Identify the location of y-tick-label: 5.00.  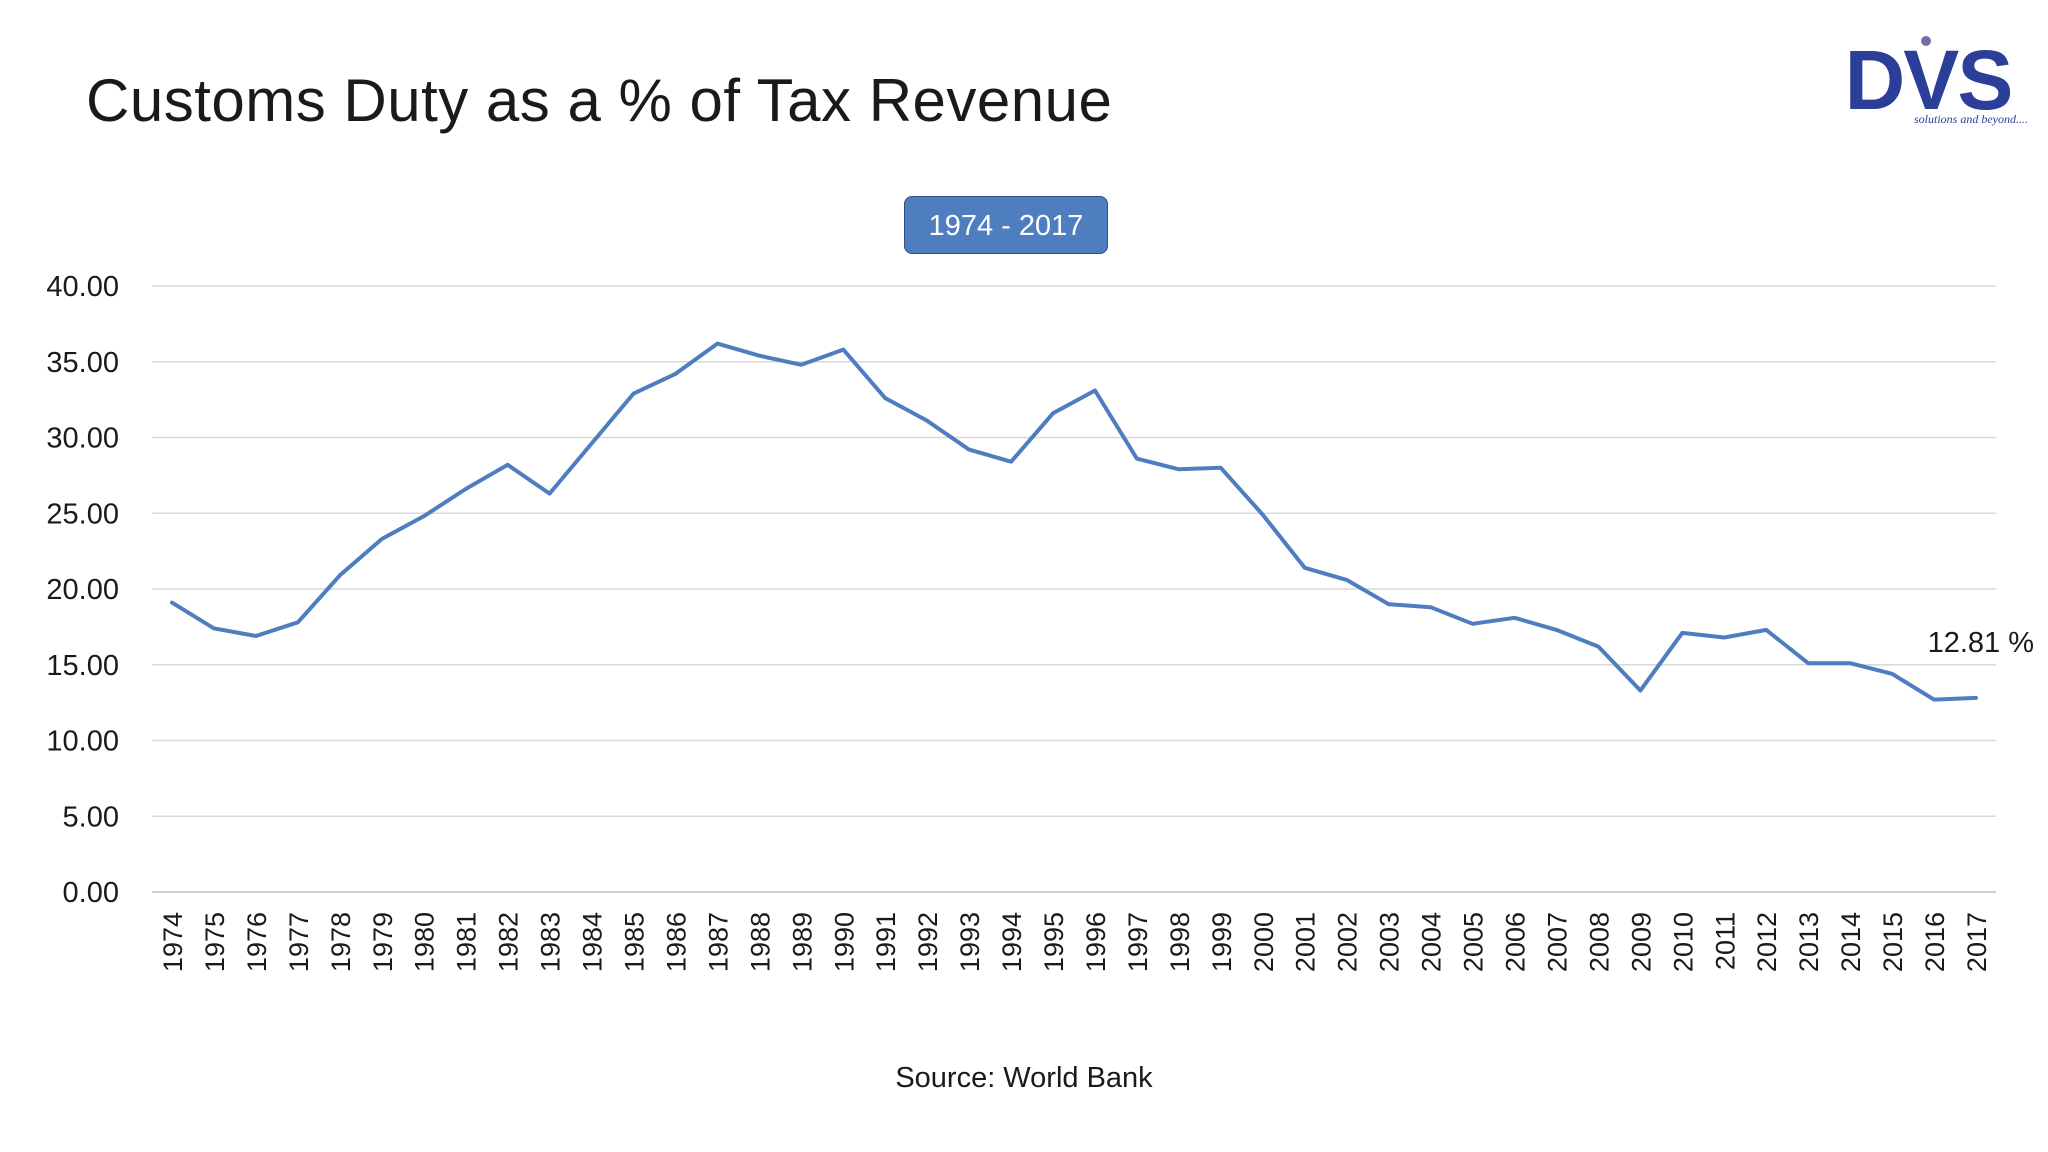
(91, 817).